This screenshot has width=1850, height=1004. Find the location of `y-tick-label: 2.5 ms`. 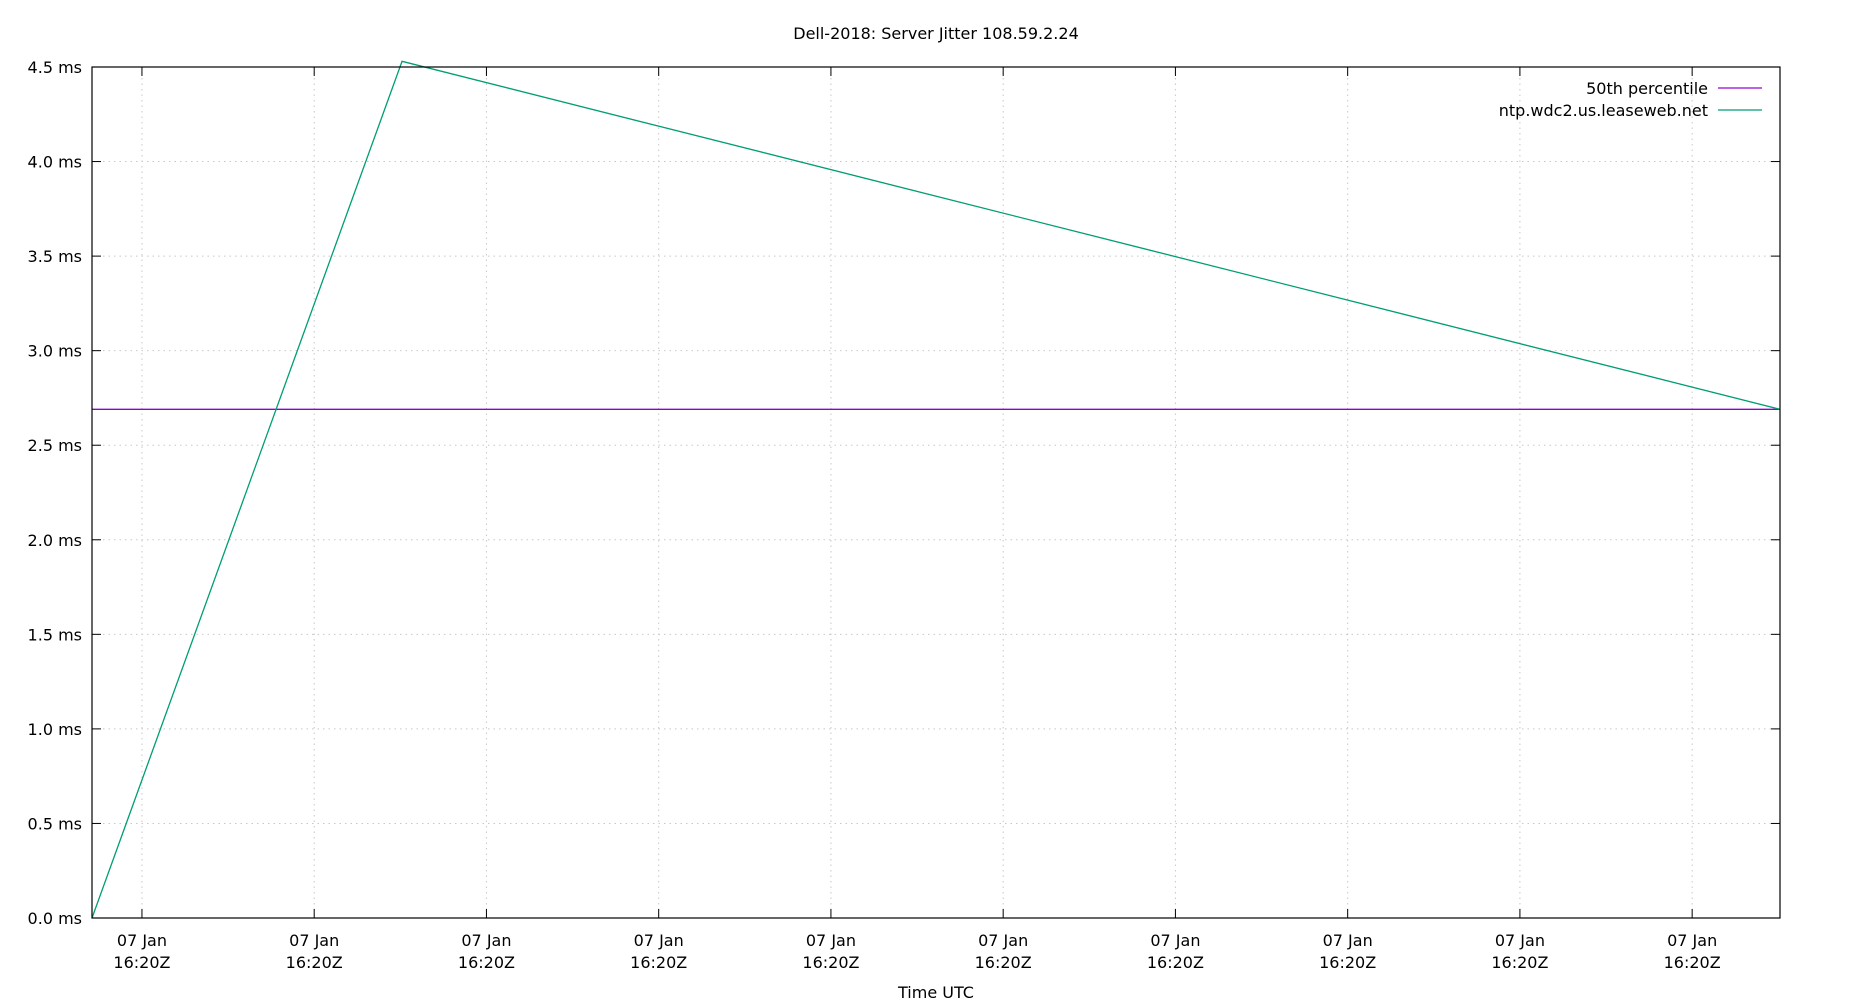

y-tick-label: 2.5 ms is located at coordinates (55, 445).